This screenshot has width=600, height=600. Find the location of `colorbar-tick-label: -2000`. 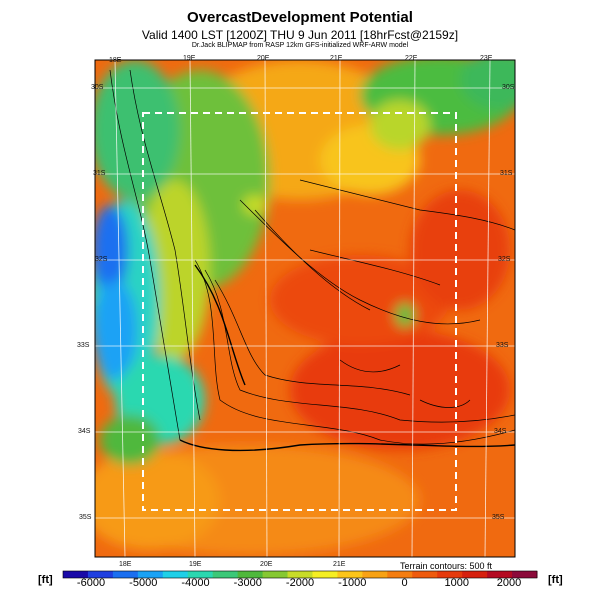

colorbar-tick-label: -2000 is located at coordinates (300, 583).